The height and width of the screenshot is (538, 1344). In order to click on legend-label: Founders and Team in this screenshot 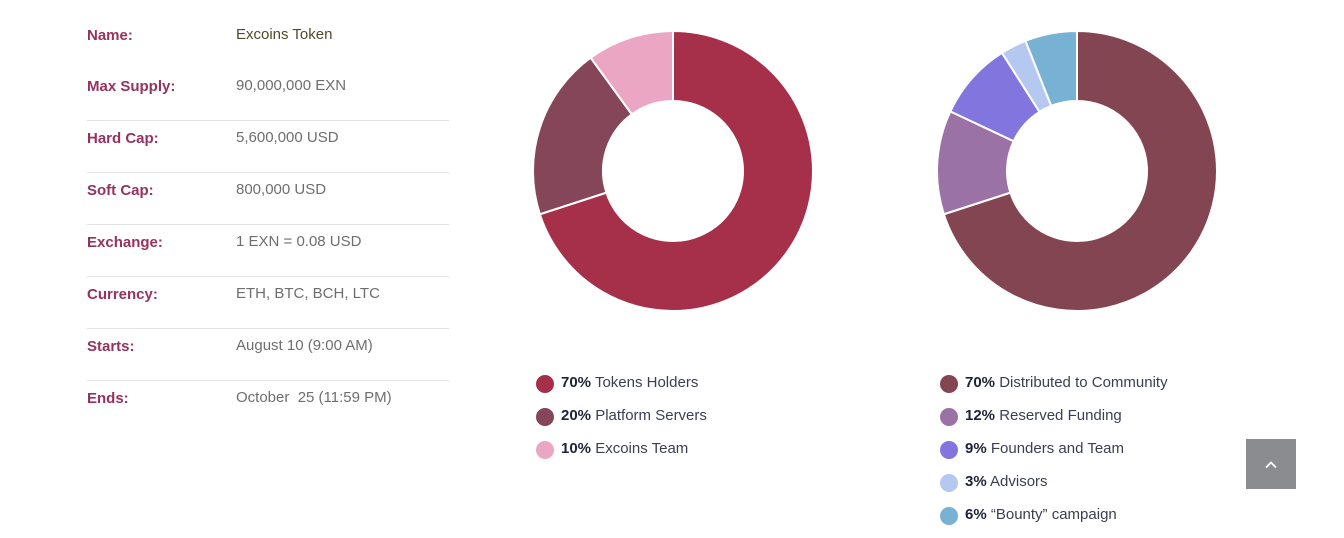, I will do `click(1057, 448)`.